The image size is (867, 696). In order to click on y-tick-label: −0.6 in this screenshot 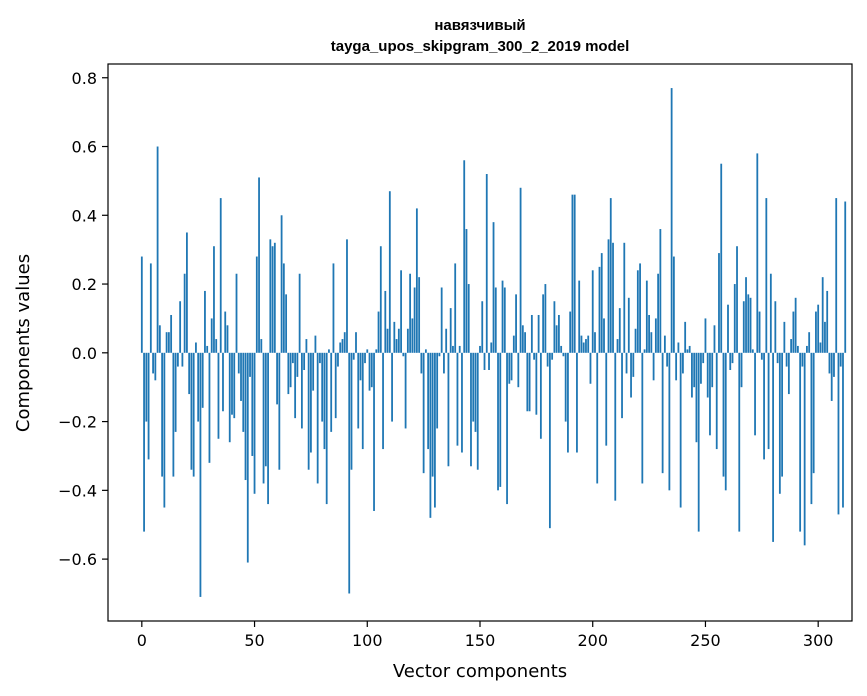, I will do `click(77, 559)`.